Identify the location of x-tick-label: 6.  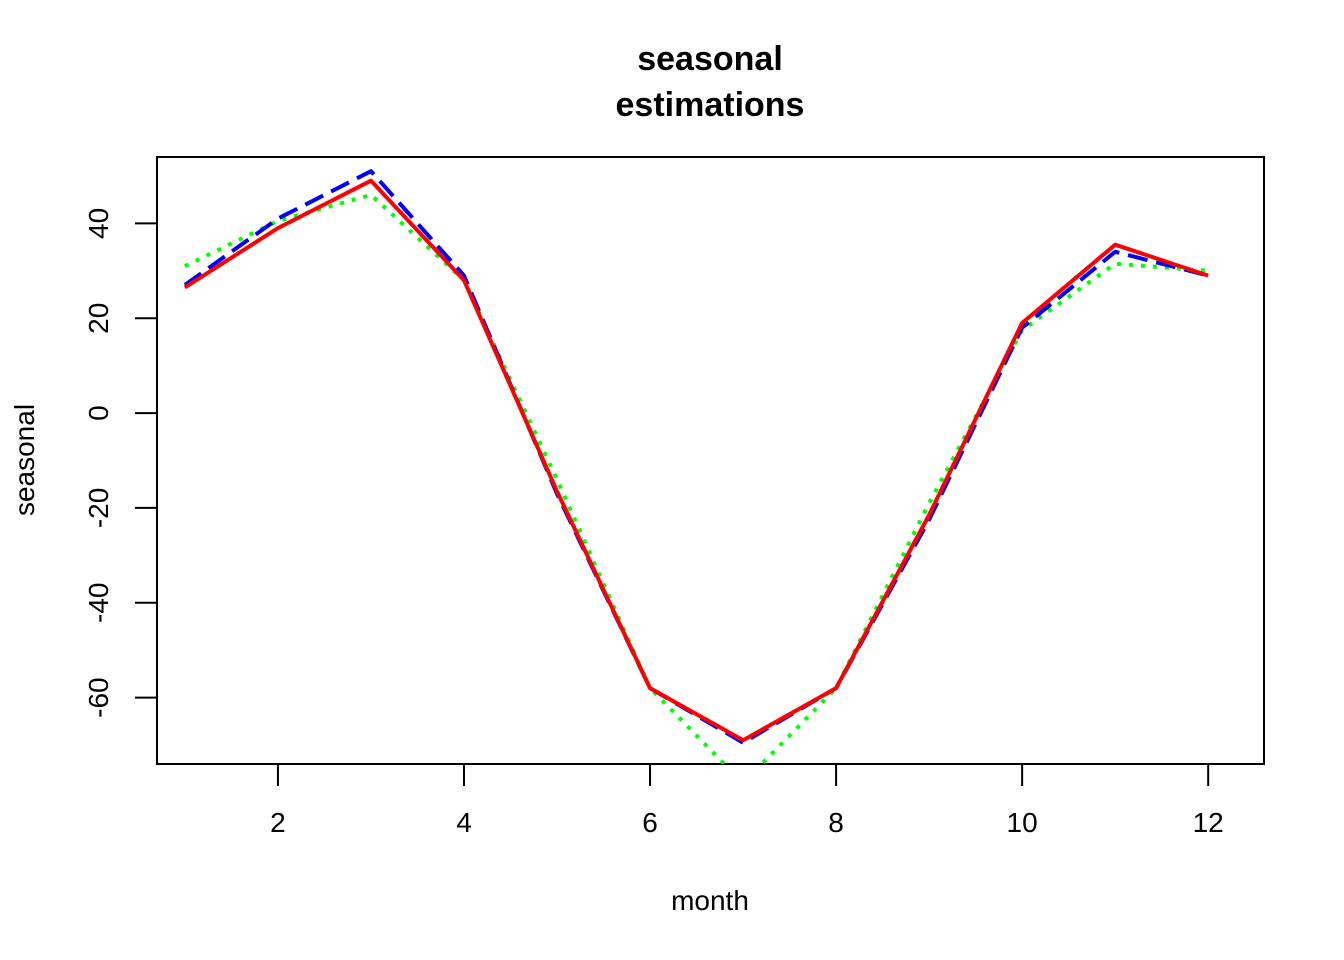
(650, 822).